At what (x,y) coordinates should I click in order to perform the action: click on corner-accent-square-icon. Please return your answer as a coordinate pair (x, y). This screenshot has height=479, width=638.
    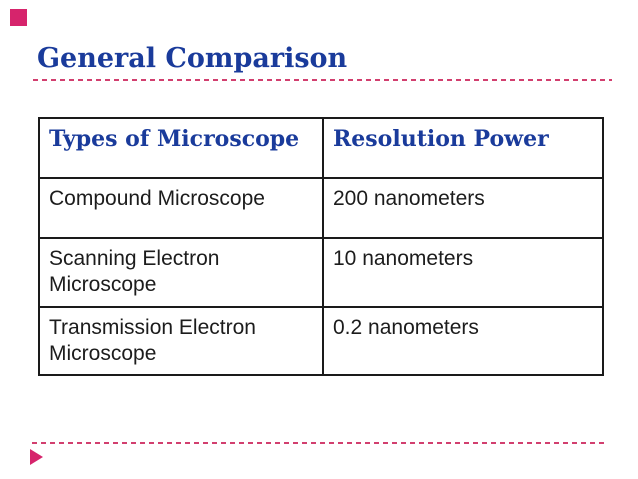
    Looking at the image, I should click on (18, 17).